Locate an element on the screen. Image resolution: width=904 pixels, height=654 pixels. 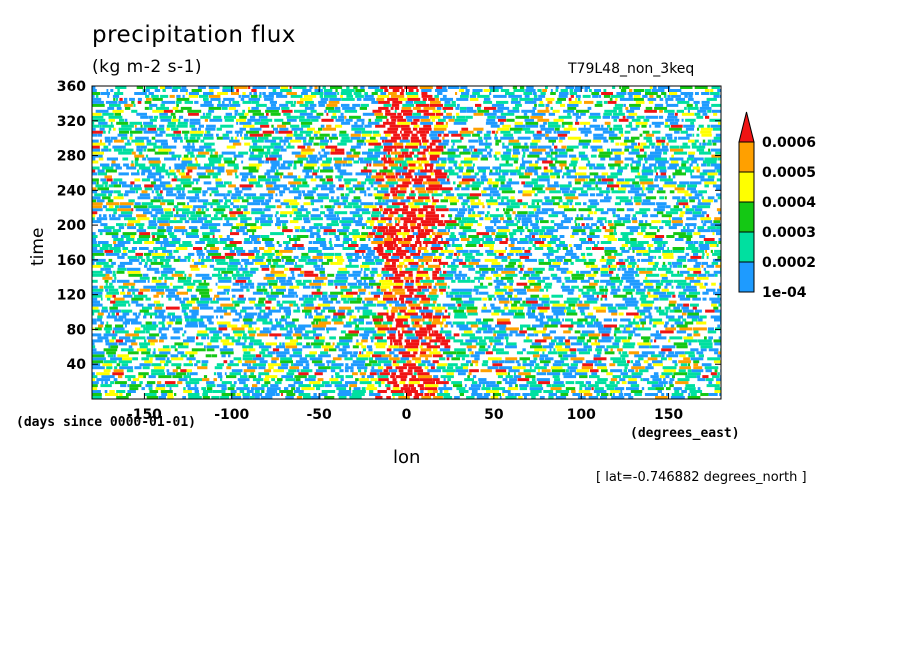
x-axis-label: lon is located at coordinates (407, 457).